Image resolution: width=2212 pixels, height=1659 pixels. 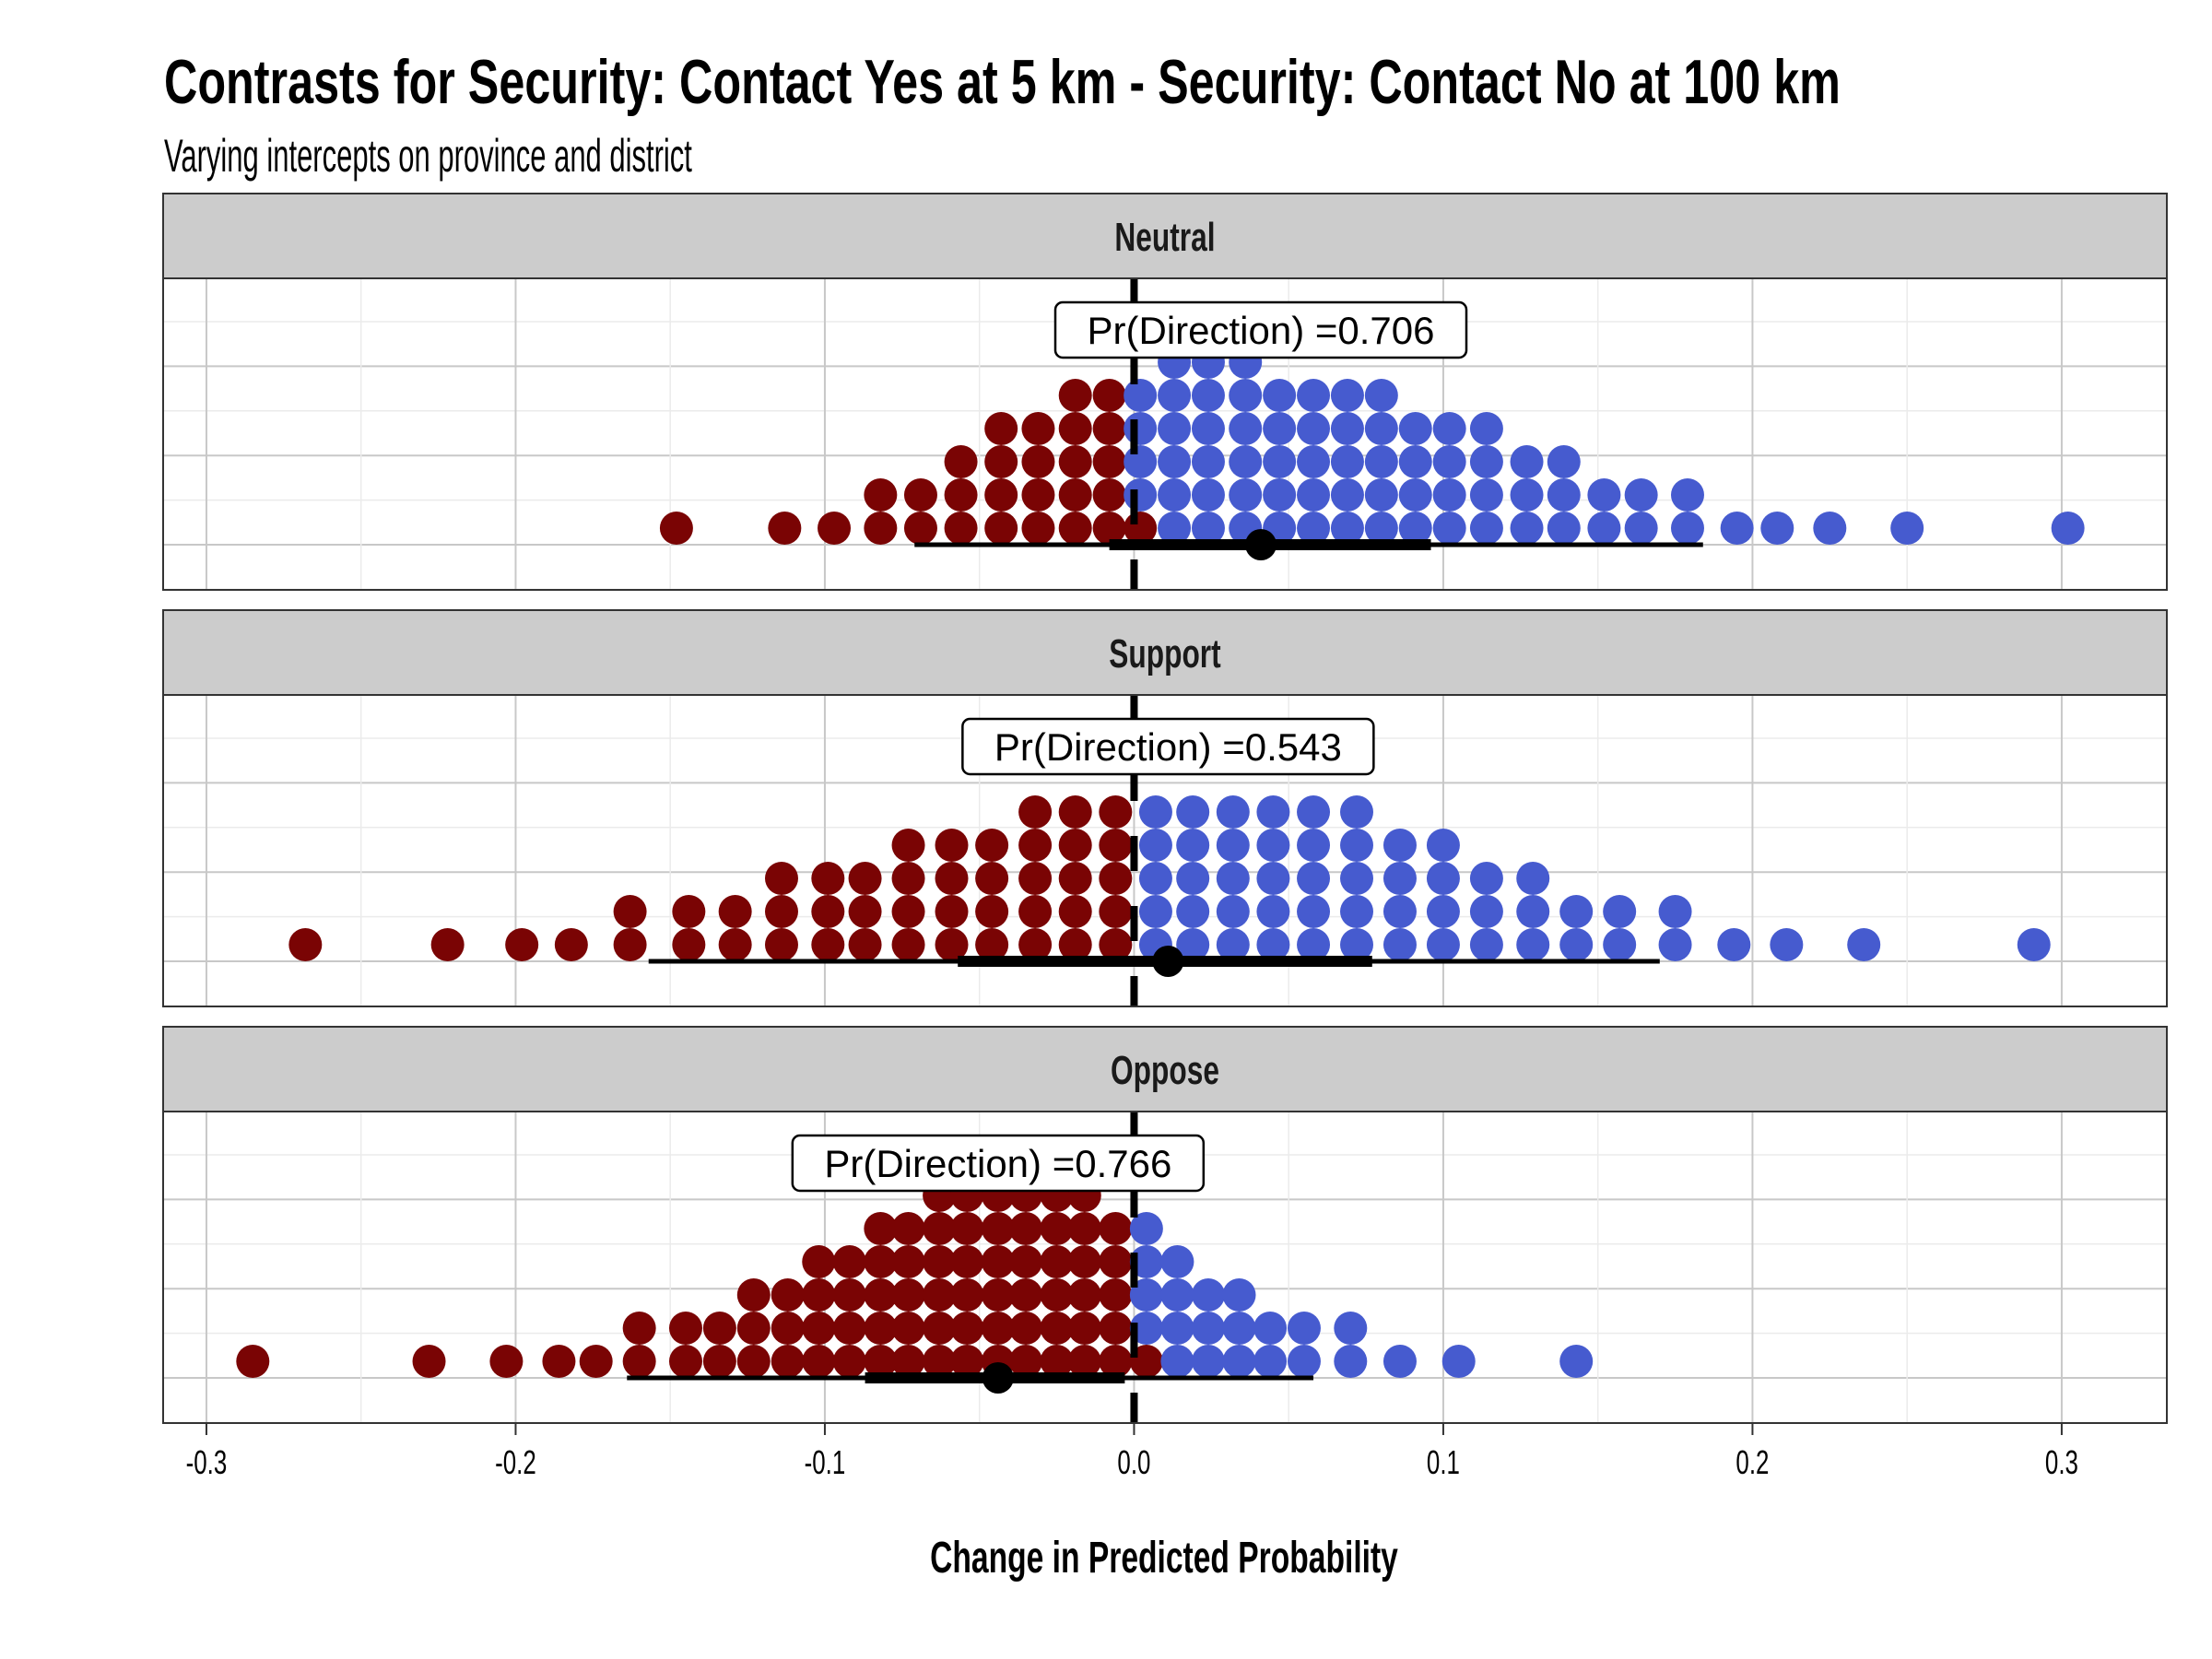 What do you see at coordinates (998, 1378) in the screenshot?
I see `median-point` at bounding box center [998, 1378].